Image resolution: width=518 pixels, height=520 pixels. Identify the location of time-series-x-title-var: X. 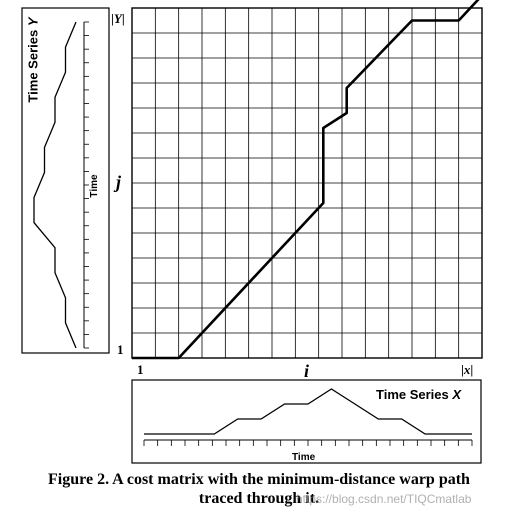
(457, 394).